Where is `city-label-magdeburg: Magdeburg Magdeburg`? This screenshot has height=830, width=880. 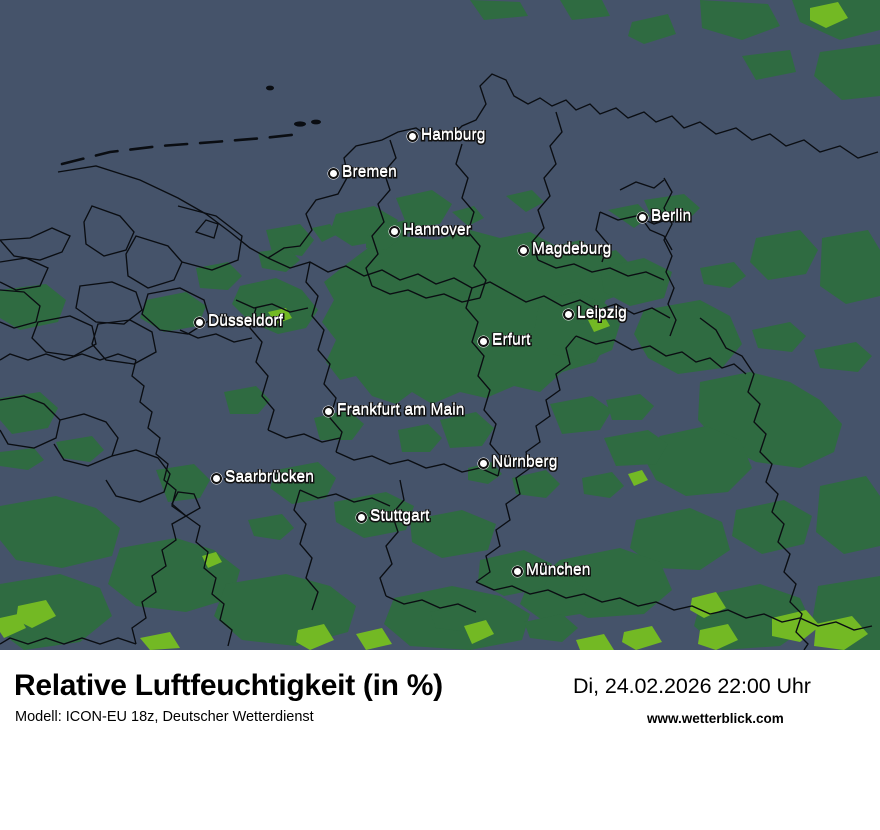
city-label-magdeburg: Magdeburg Magdeburg is located at coordinates (565, 249).